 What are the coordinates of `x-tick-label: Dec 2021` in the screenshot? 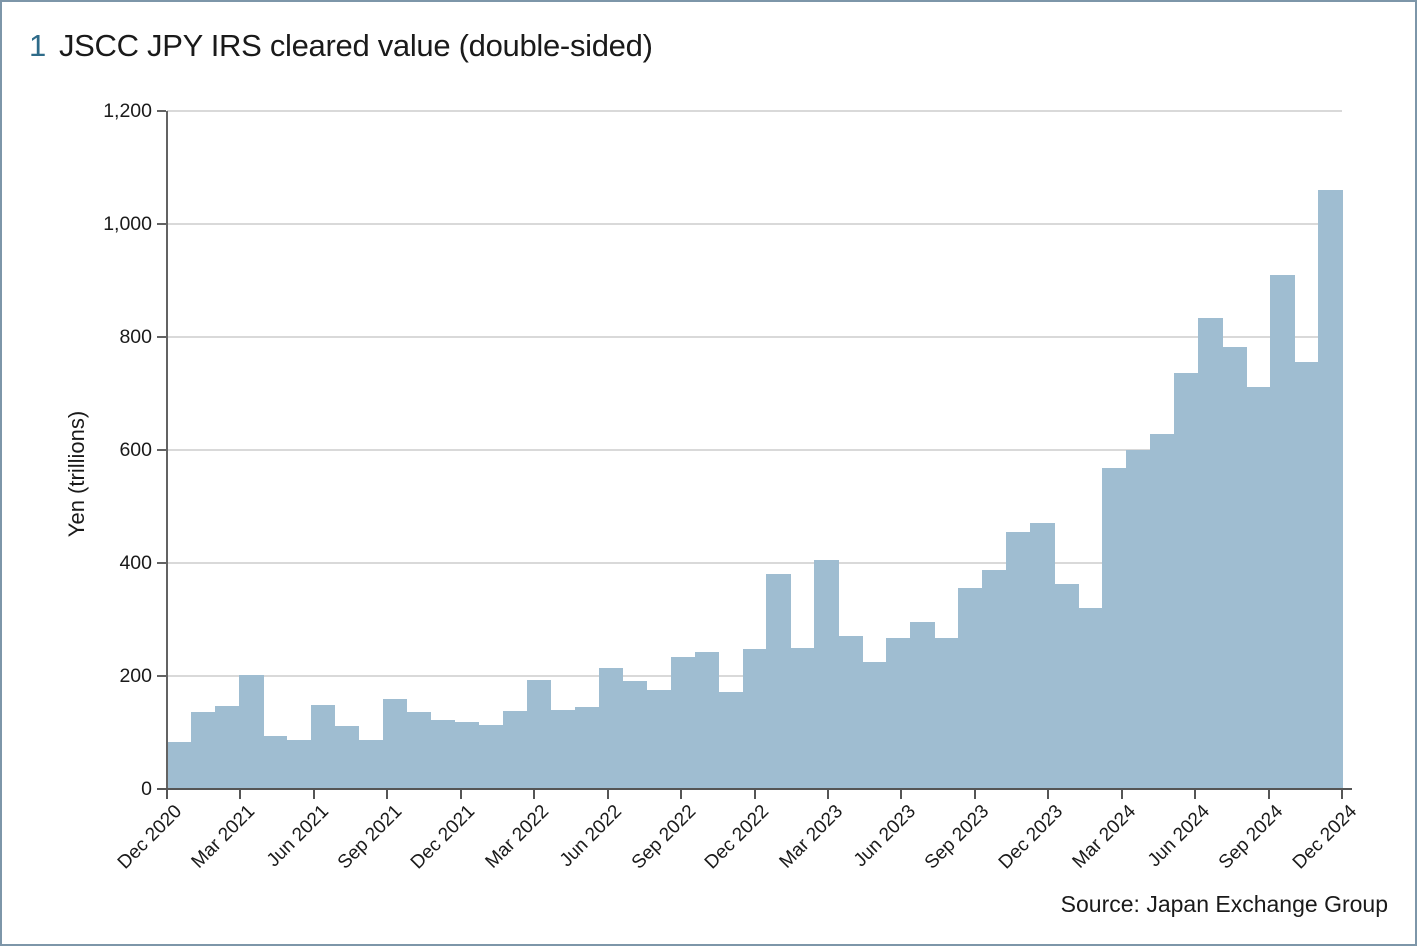 It's located at (443, 837).